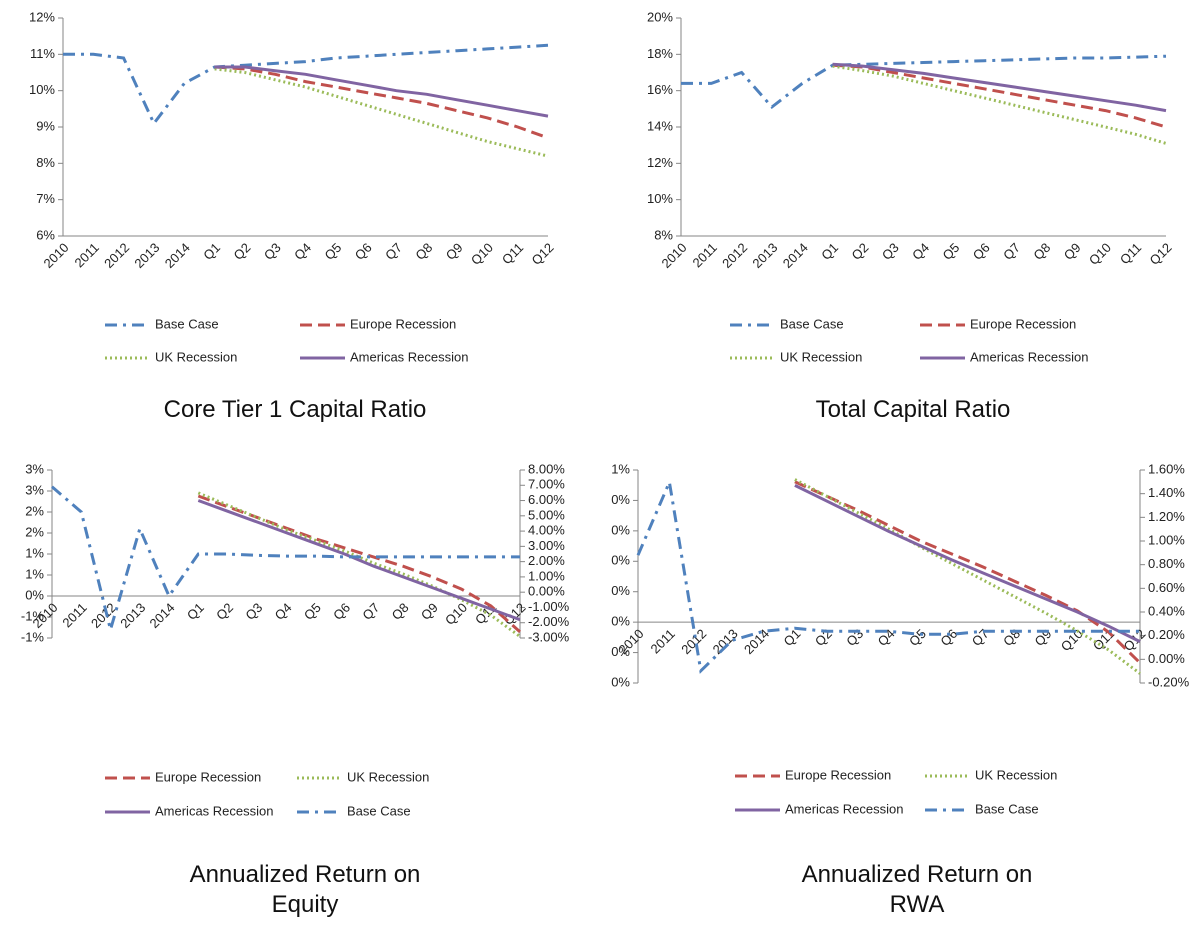 The height and width of the screenshot is (937, 1198). I want to click on y-tick-label: 7%, so click(45, 198).